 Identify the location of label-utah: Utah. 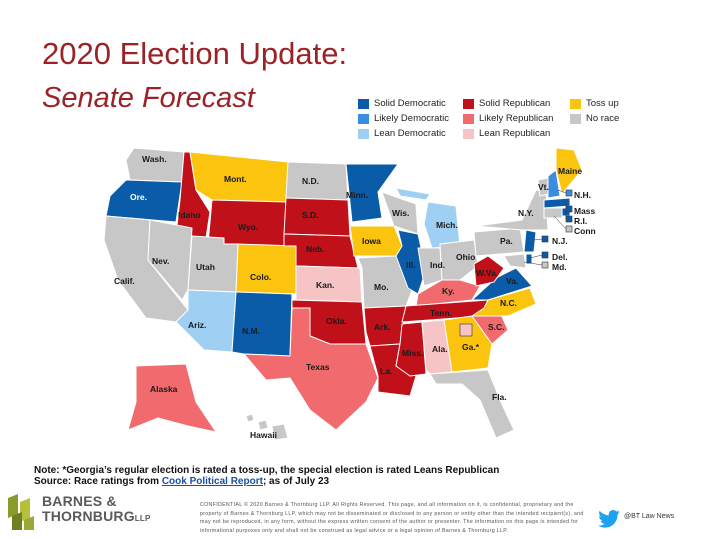
(205, 267).